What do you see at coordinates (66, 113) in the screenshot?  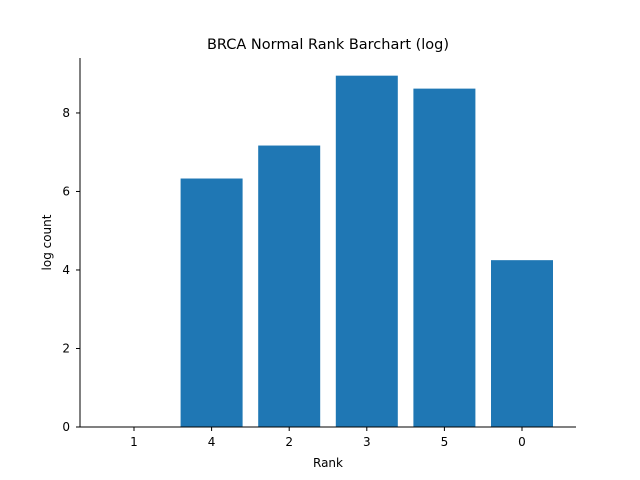 I see `y-tick-label: 8` at bounding box center [66, 113].